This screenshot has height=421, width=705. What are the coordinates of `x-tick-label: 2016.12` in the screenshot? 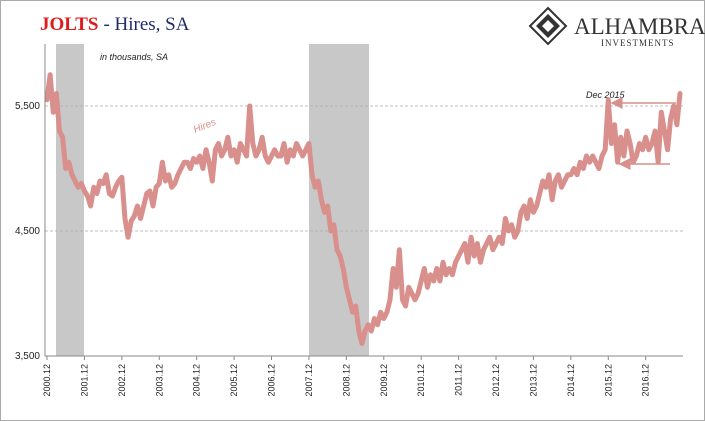 It's located at (646, 380).